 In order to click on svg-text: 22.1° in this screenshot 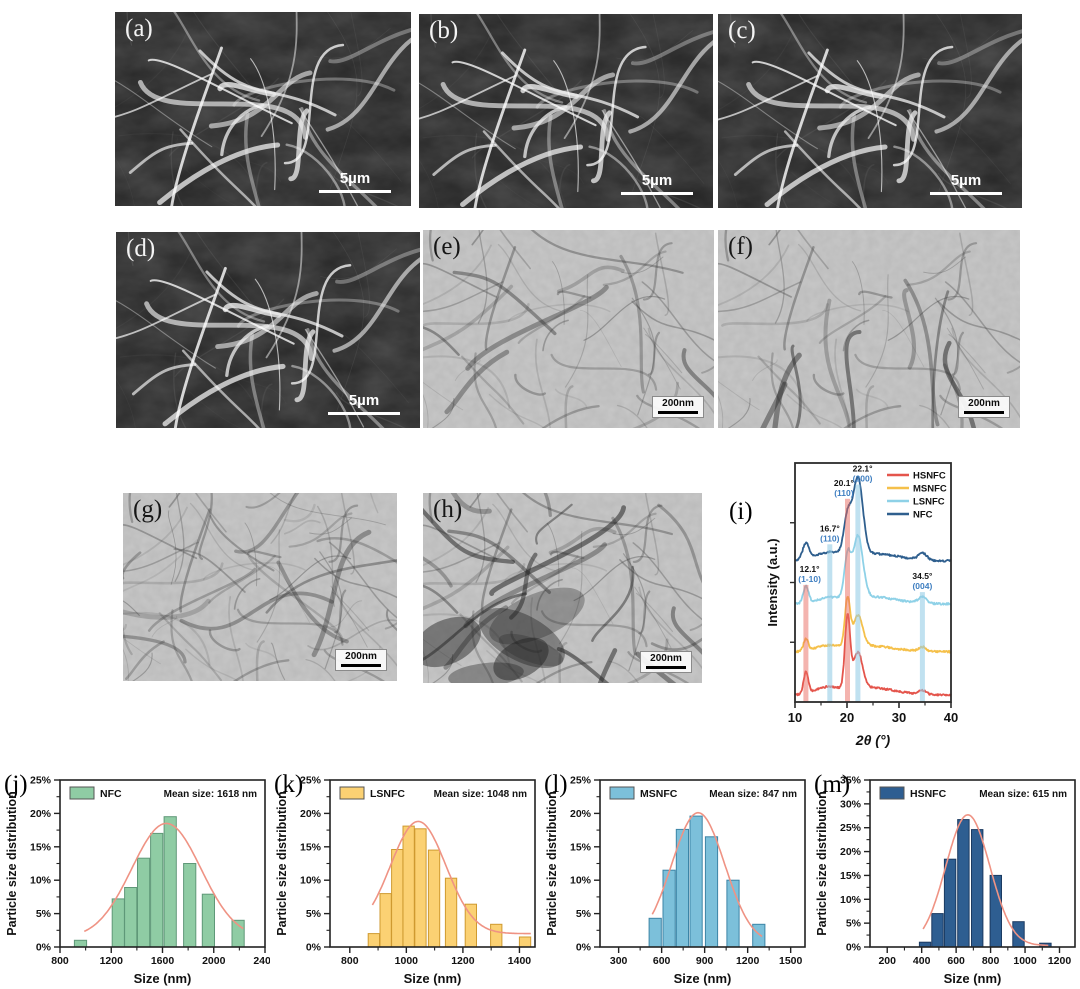, I will do `click(863, 469)`.